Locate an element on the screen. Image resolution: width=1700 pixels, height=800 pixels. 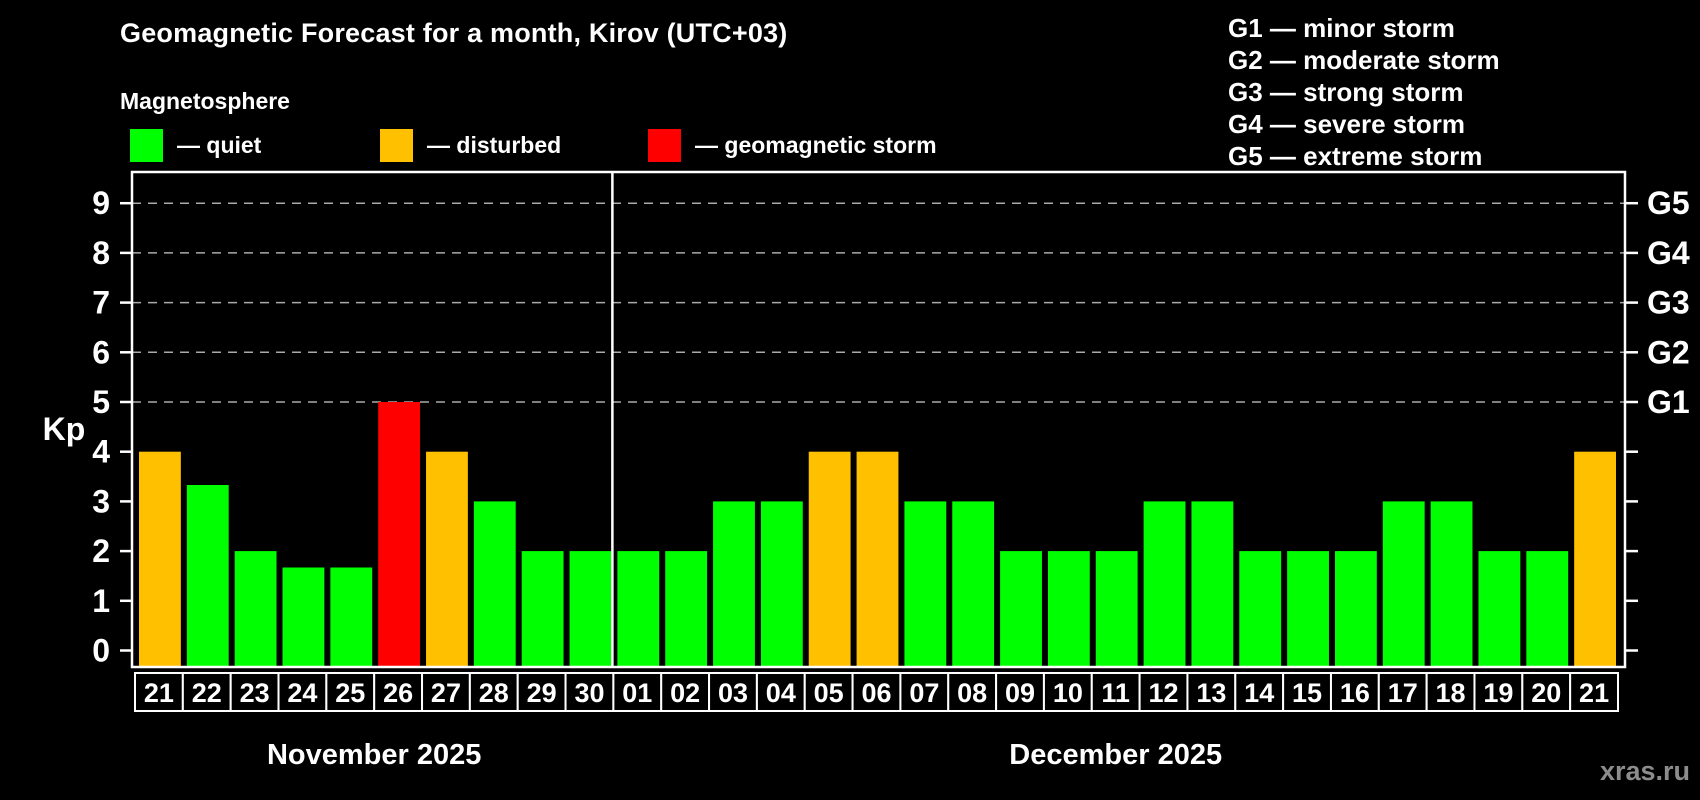
day-label-27: 27 is located at coordinates (446, 693).